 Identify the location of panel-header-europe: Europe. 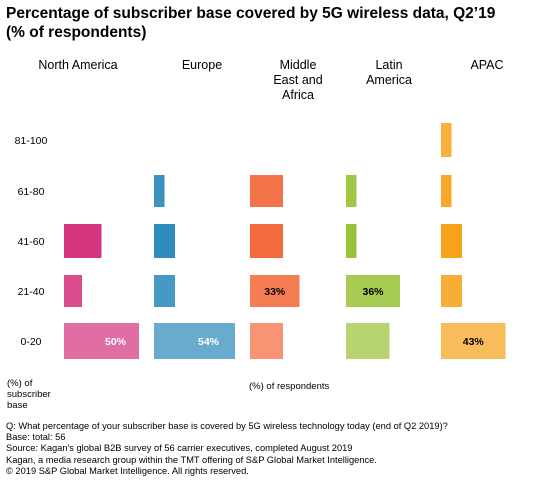
(202, 65).